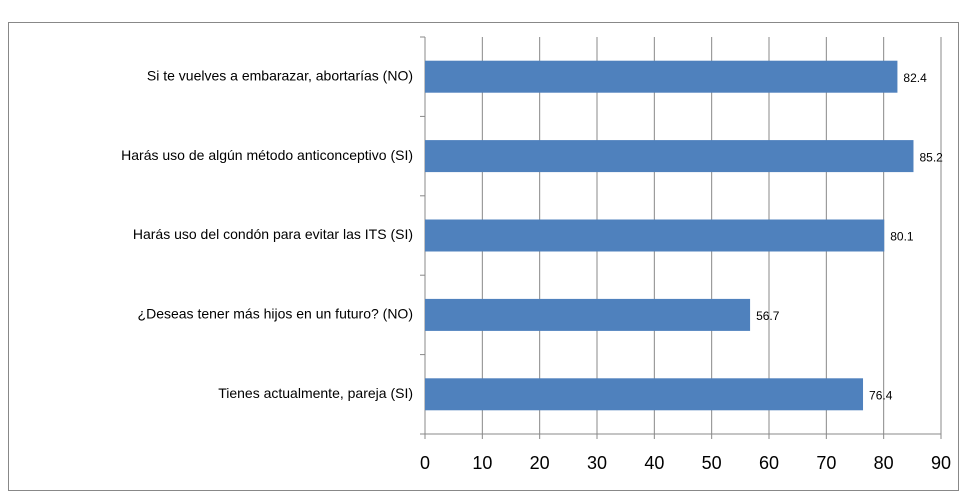 The height and width of the screenshot is (493, 967). What do you see at coordinates (425, 463) in the screenshot?
I see `x-tick-label: 0` at bounding box center [425, 463].